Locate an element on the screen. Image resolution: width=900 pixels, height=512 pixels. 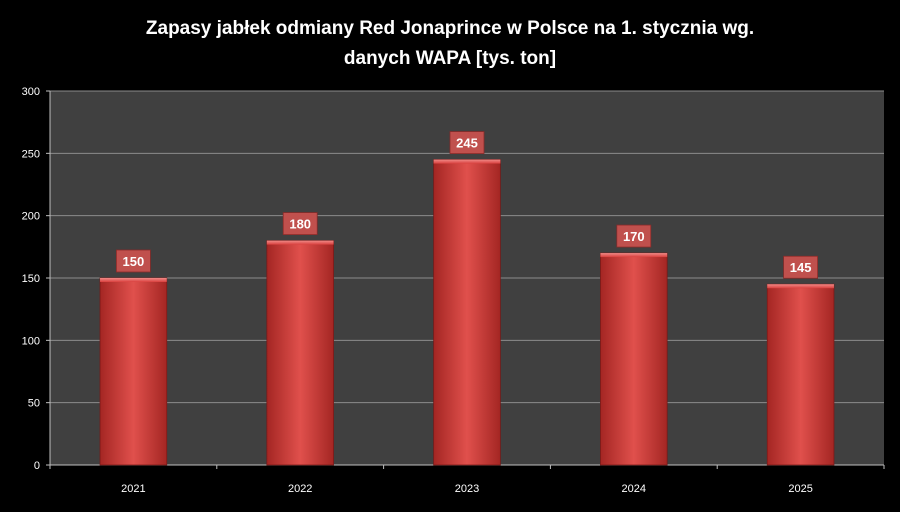
y-tick-label: 50 is located at coordinates (34, 404).